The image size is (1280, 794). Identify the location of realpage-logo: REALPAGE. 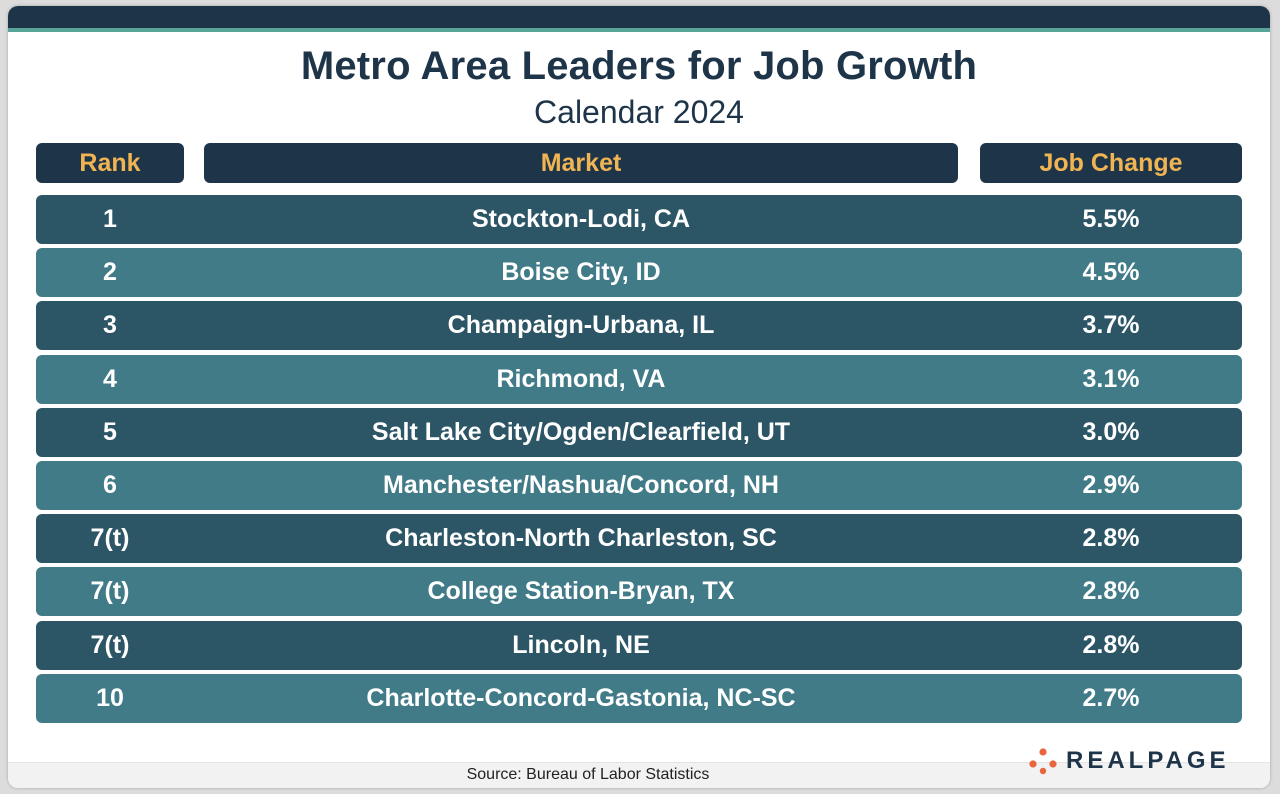
(1129, 761).